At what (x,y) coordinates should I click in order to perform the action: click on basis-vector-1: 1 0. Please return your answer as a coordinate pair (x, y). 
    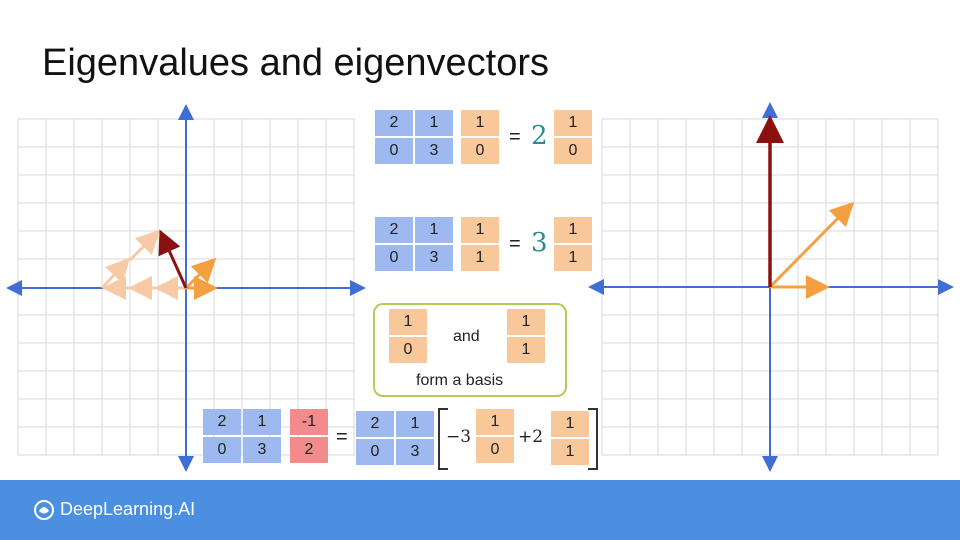
    Looking at the image, I should click on (408, 336).